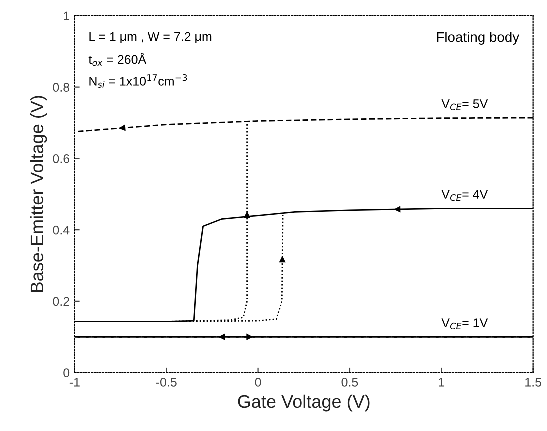 The image size is (547, 431). I want to click on y-tick-label: 1, so click(67, 16).